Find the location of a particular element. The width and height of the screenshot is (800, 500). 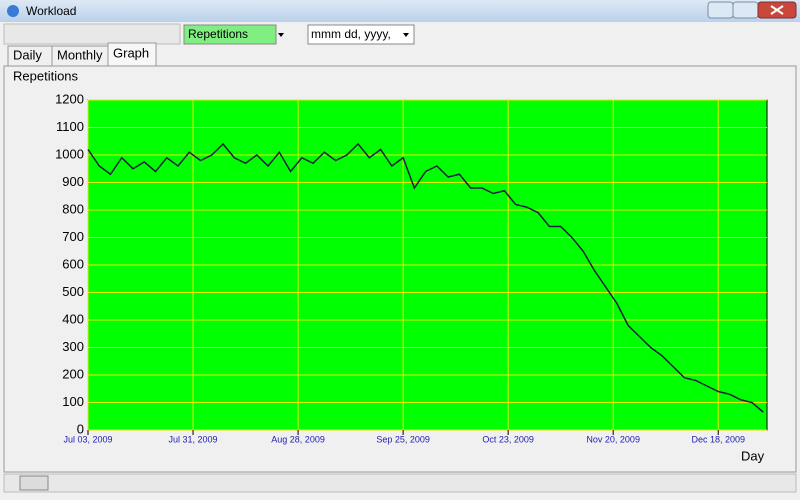

scrollbar is located at coordinates (400, 483).